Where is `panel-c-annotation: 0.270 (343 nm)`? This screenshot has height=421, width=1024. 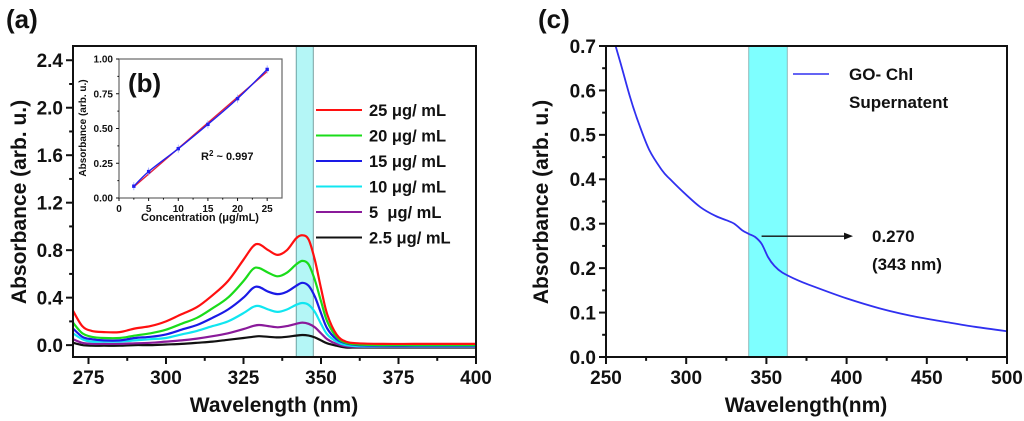 panel-c-annotation: 0.270 (343 nm) is located at coordinates (851, 250).